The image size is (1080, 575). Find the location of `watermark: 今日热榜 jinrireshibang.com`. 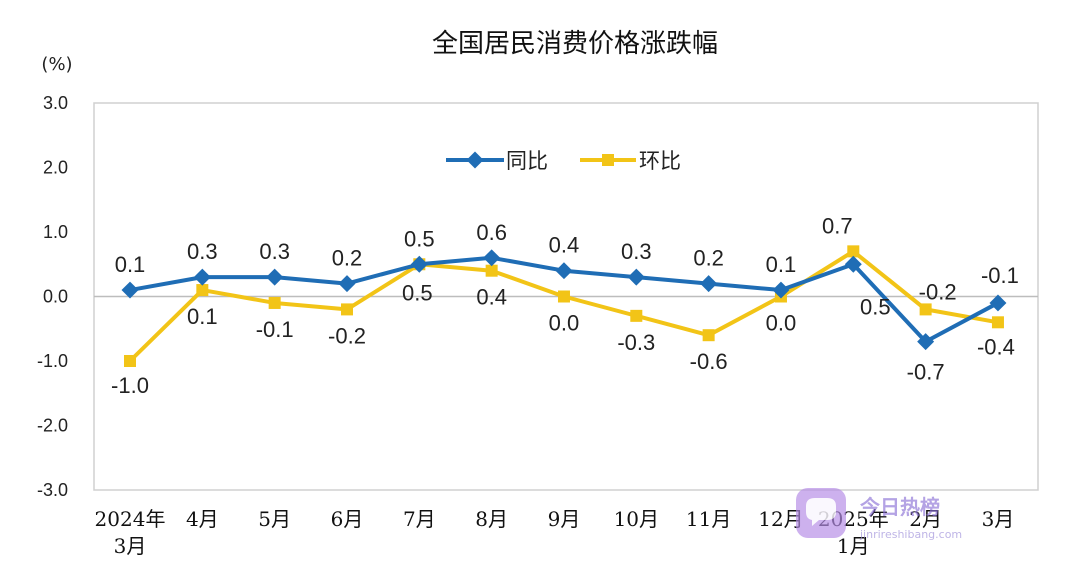

watermark: 今日热榜 jinrireshibang.com is located at coordinates (879, 514).